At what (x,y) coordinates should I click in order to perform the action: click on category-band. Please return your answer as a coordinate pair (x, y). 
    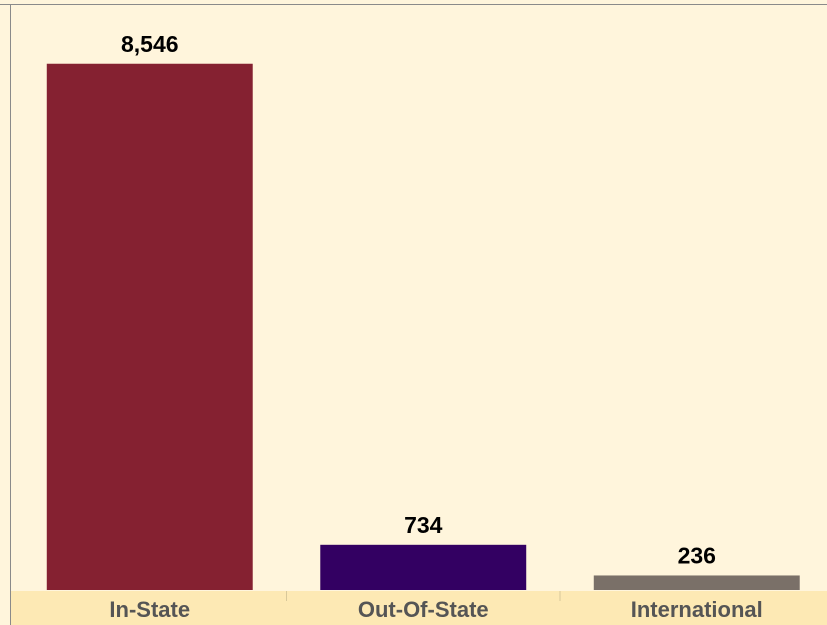
    Looking at the image, I should click on (419, 608).